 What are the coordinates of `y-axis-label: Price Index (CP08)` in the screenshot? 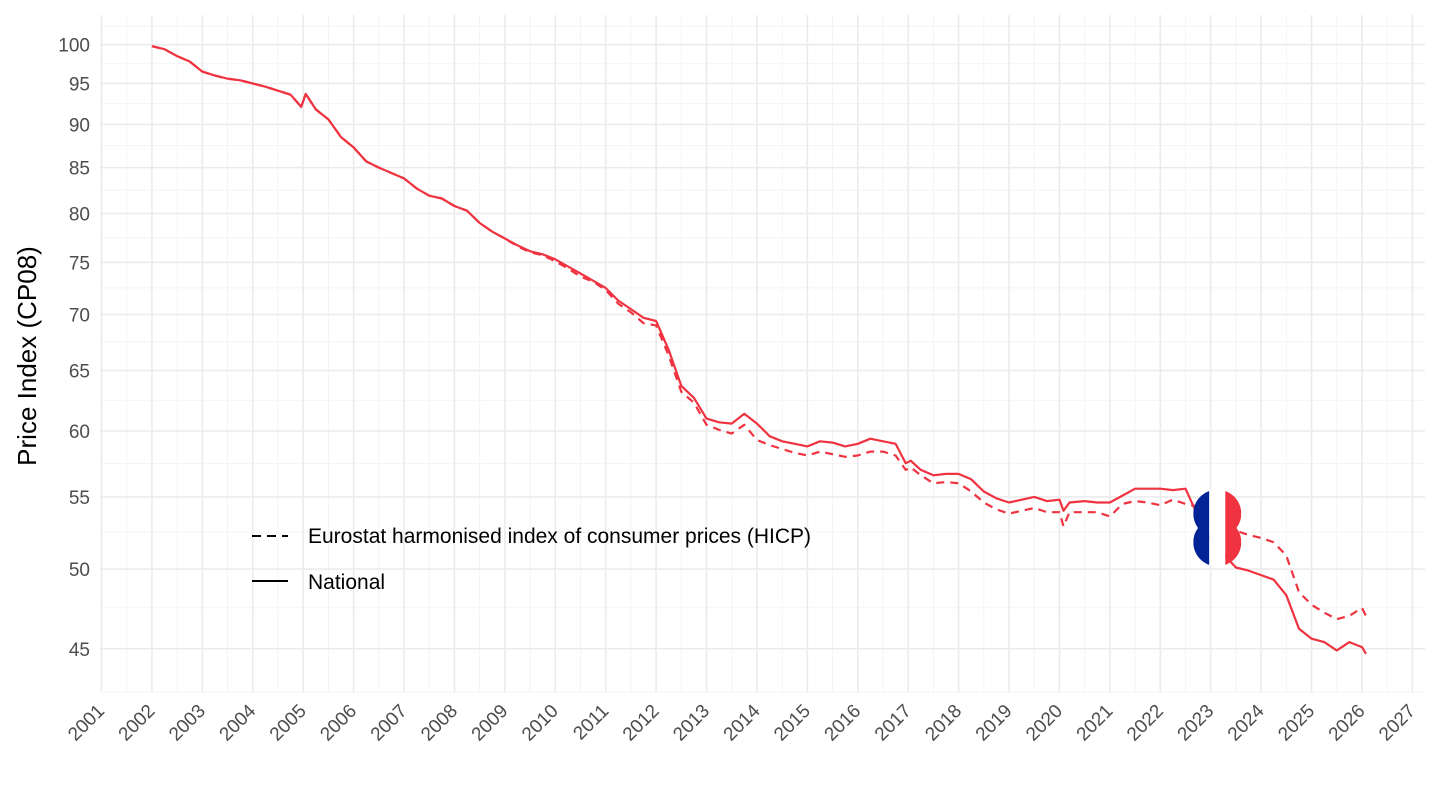 It's located at (27, 356).